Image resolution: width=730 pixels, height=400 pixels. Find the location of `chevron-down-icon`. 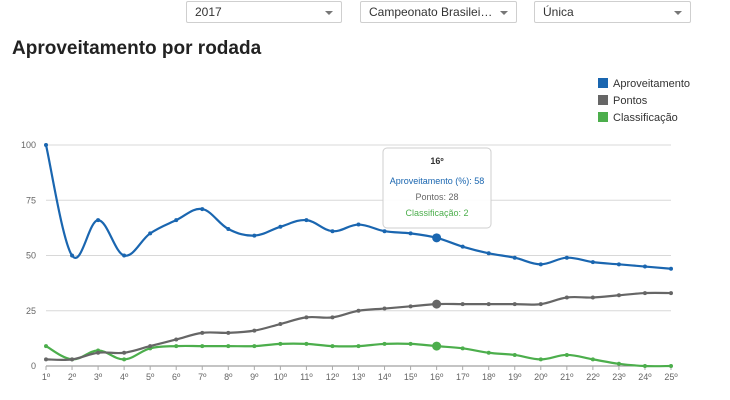

chevron-down-icon is located at coordinates (504, 13).